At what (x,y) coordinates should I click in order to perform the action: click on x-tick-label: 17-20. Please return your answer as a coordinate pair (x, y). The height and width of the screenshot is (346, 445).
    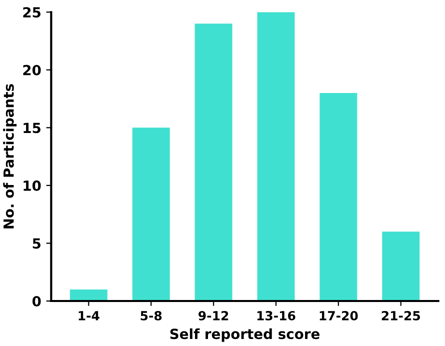
    Looking at the image, I should click on (339, 315).